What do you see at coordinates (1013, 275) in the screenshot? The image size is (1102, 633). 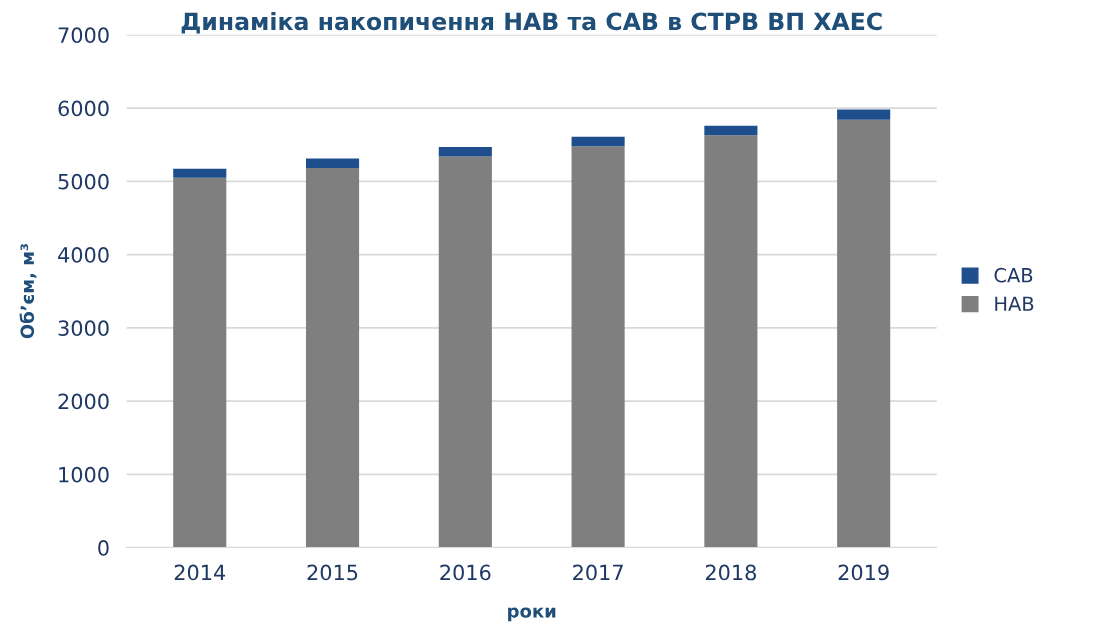 I see `legend-label: САВ` at bounding box center [1013, 275].